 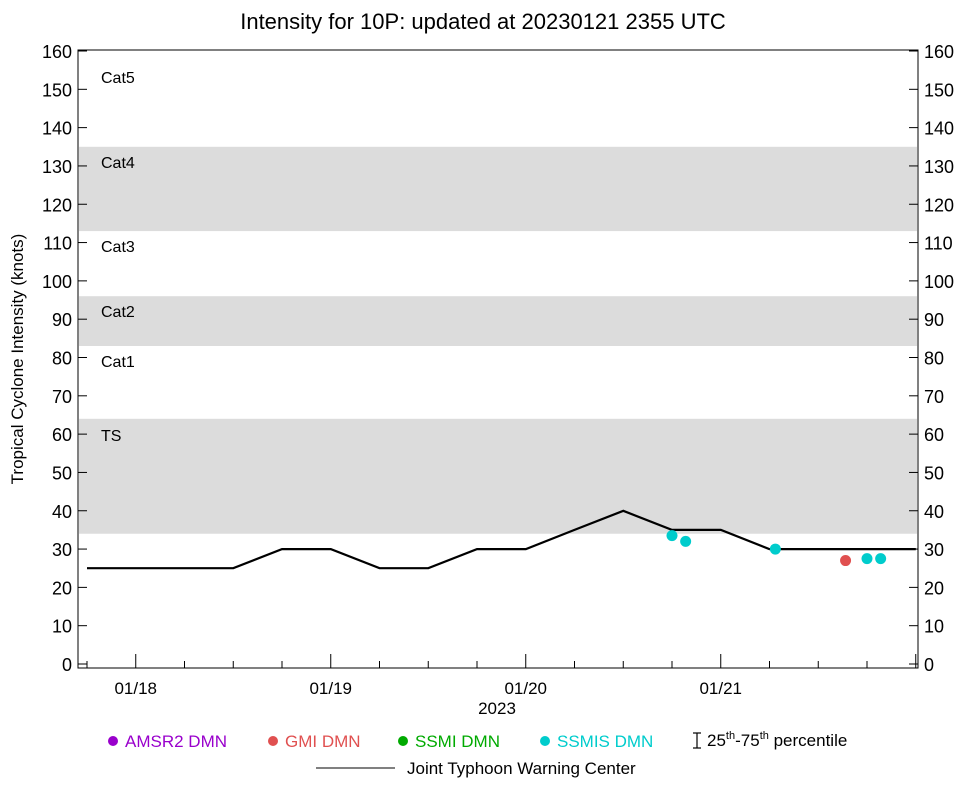 What do you see at coordinates (777, 740) in the screenshot?
I see `percentile-label: 25th-75th percentile` at bounding box center [777, 740].